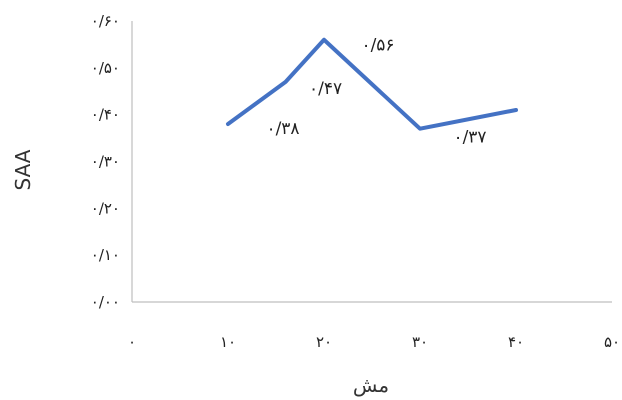 The width and height of the screenshot is (622, 400). I want to click on y-axis-title: SAA, so click(23, 169).